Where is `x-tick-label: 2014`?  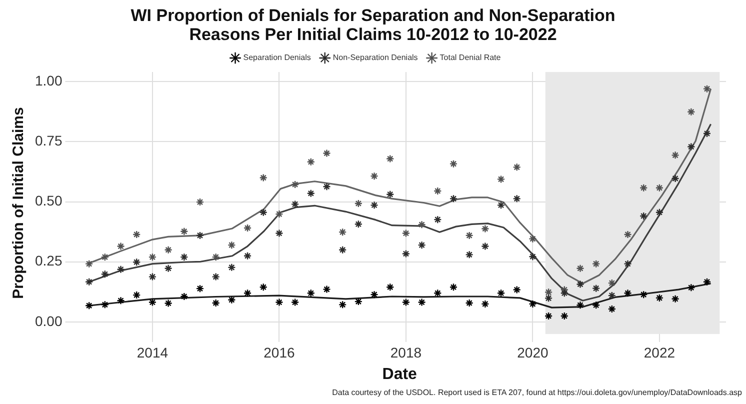
x-tick-label: 2014 is located at coordinates (152, 352).